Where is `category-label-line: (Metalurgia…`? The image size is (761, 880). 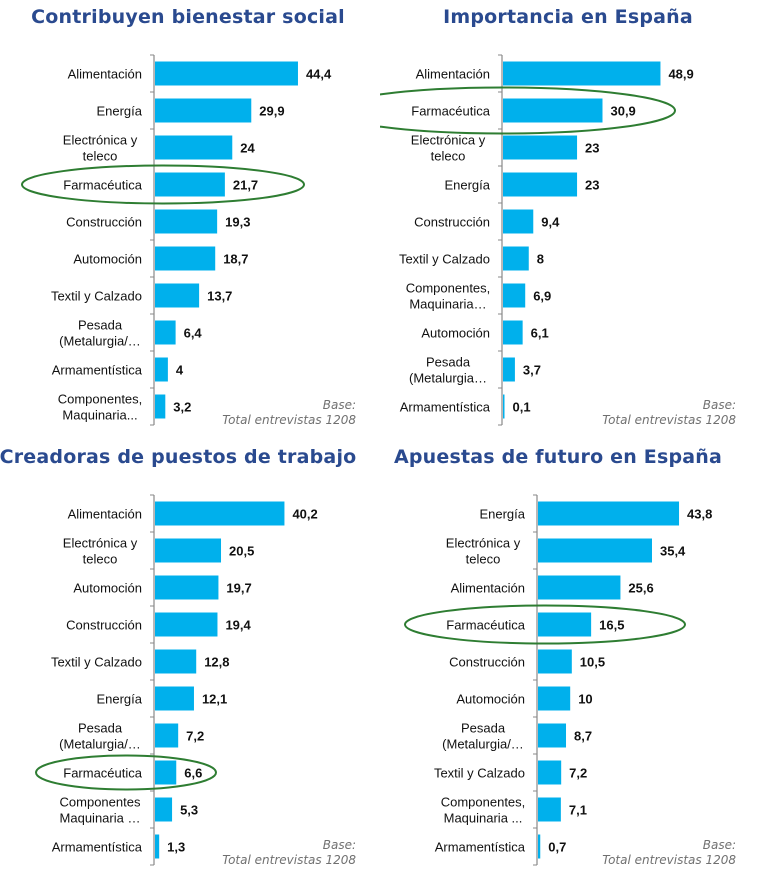
category-label-line: (Metalurgia… is located at coordinates (448, 378).